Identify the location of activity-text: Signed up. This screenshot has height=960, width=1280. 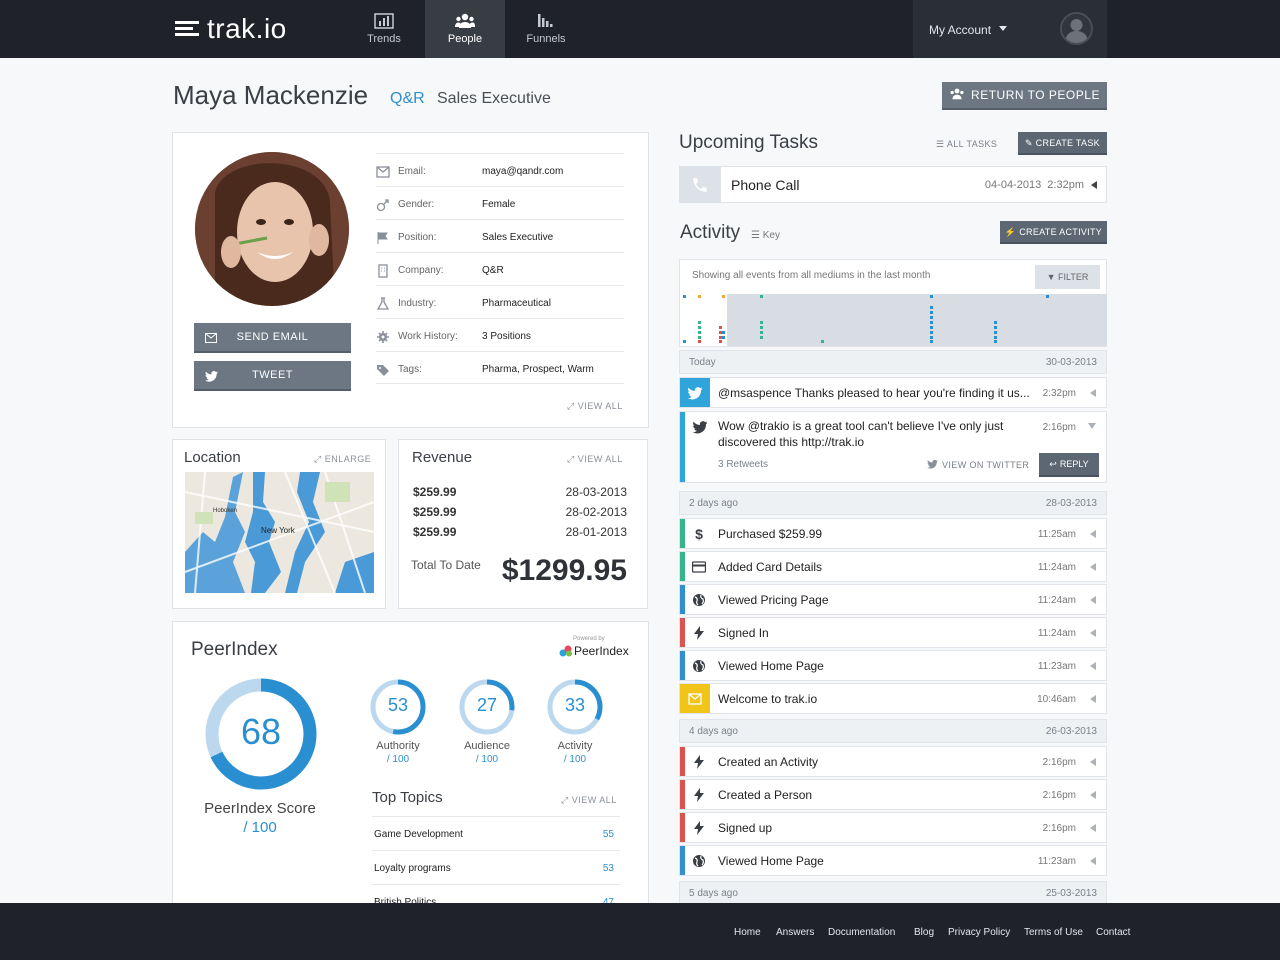
(745, 828).